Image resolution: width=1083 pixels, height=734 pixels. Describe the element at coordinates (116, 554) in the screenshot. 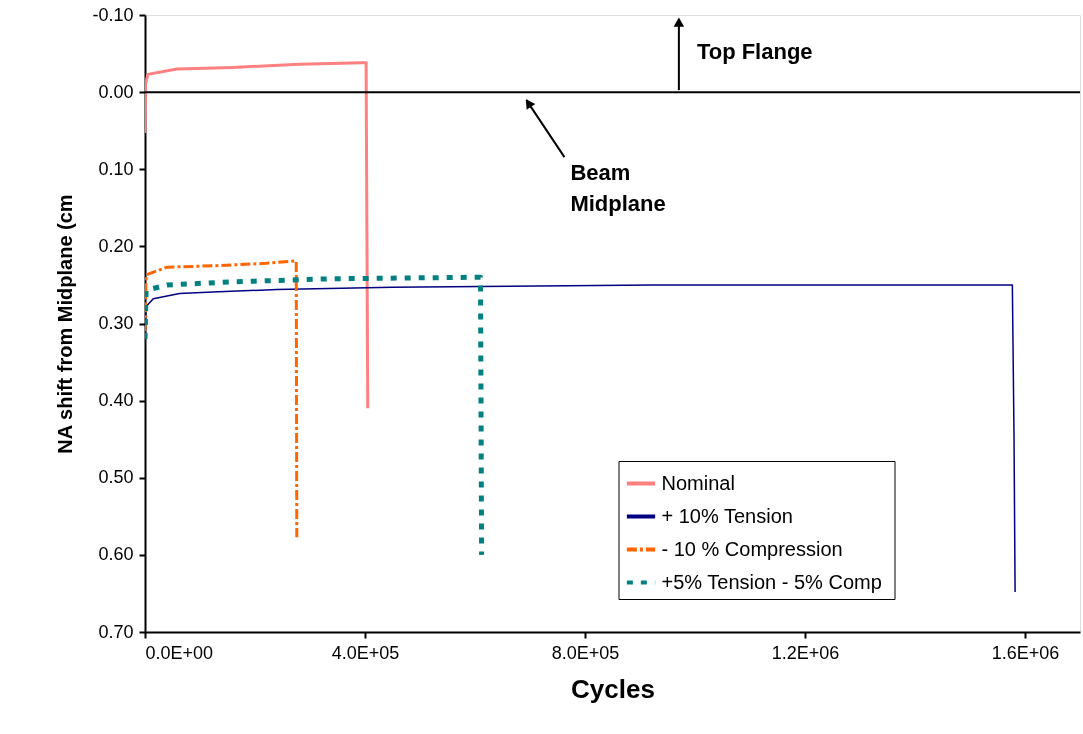

I see `y-tick-label: 0.60` at that location.